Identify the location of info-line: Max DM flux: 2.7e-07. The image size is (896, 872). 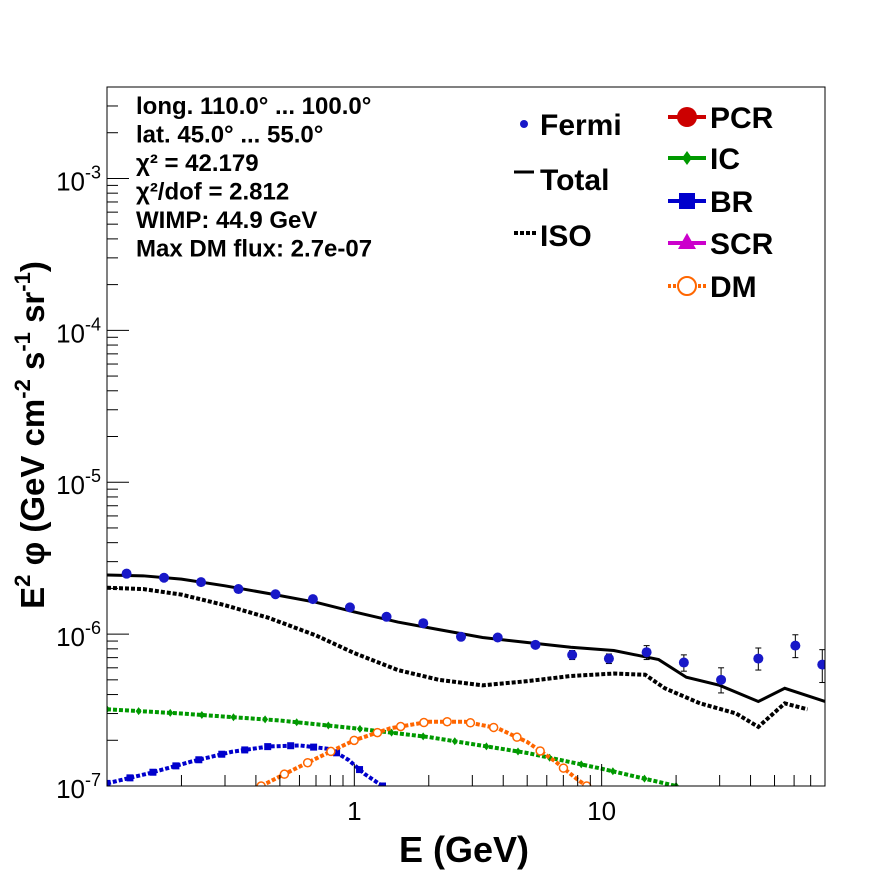
(254, 249).